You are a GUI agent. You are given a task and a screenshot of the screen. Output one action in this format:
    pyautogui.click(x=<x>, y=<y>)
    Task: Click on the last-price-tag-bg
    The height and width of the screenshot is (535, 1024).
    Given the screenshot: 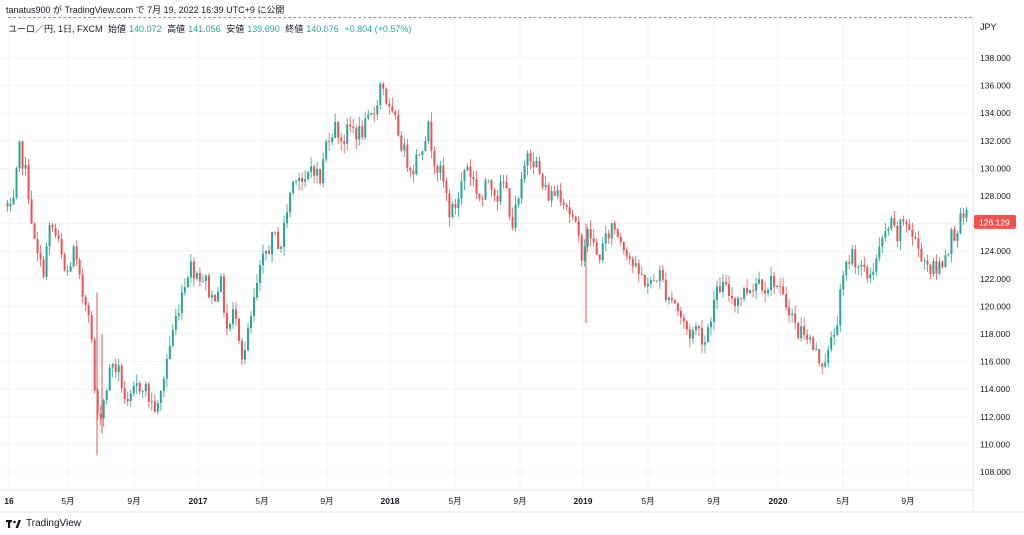 What is the action you would take?
    pyautogui.click(x=995, y=221)
    